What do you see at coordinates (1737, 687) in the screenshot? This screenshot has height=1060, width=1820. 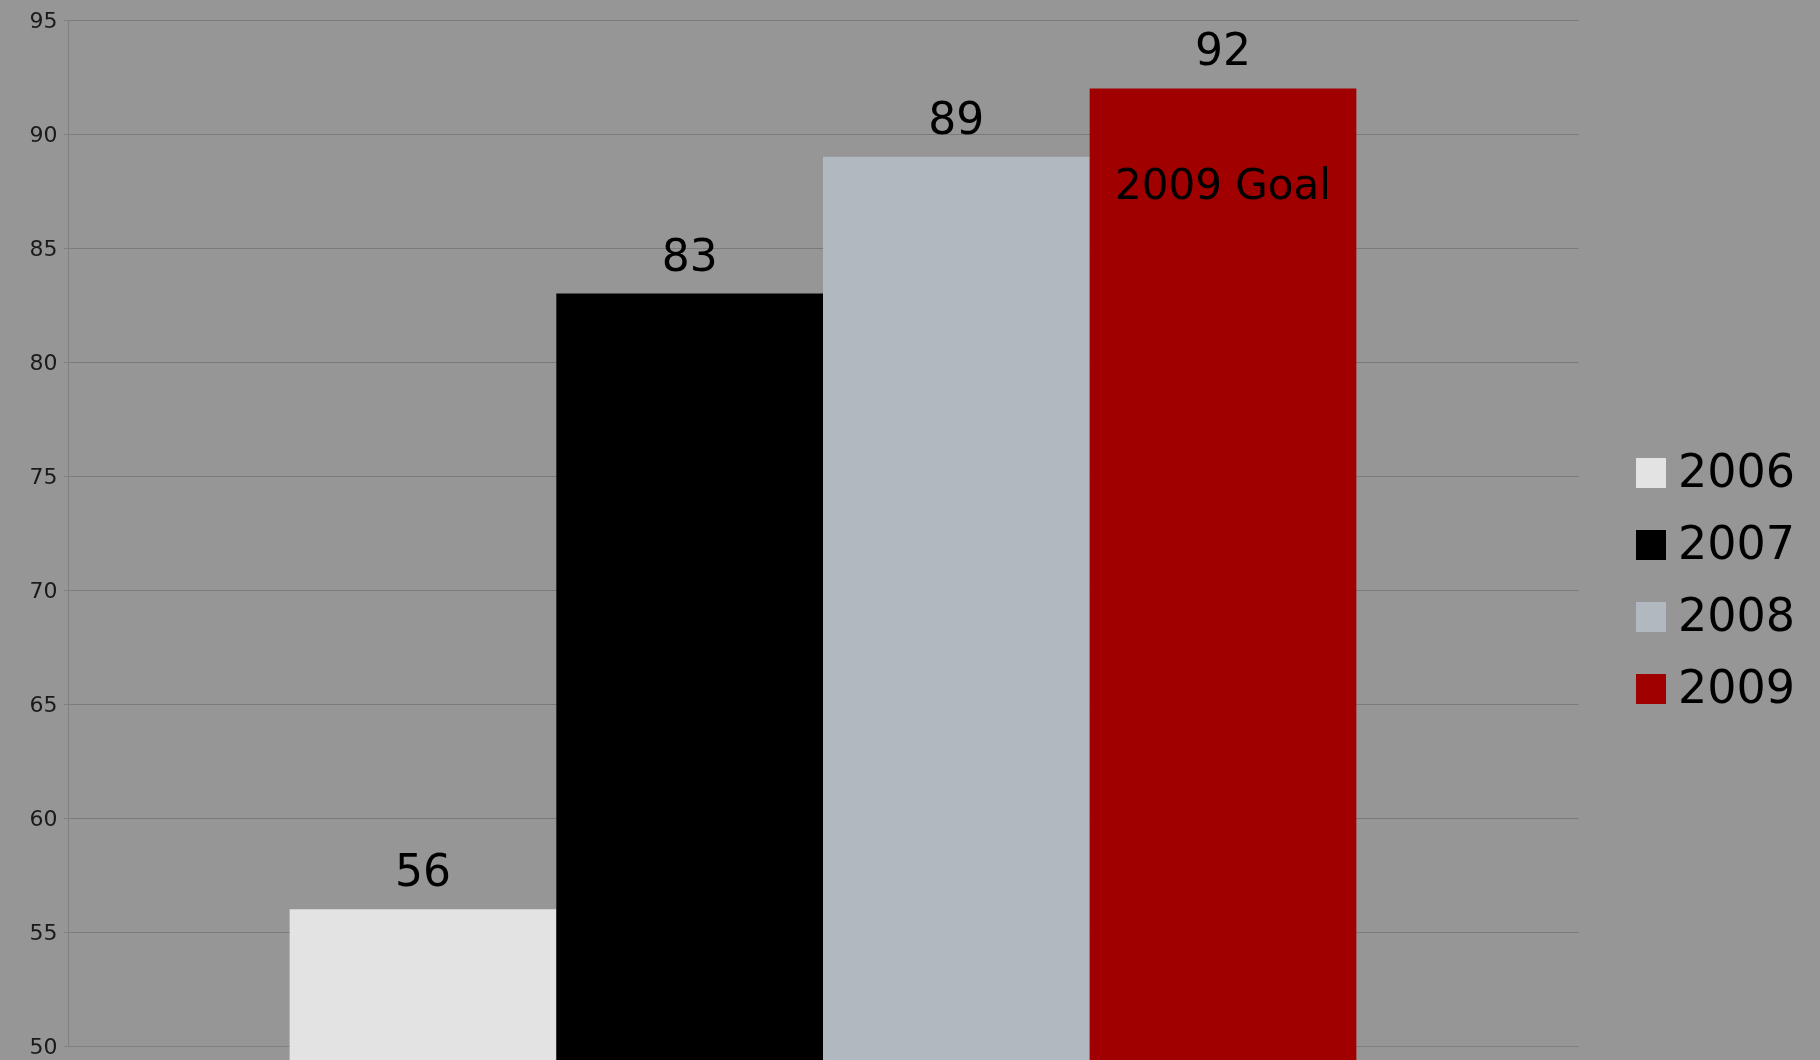 I see `legend-label: 2009` at bounding box center [1737, 687].